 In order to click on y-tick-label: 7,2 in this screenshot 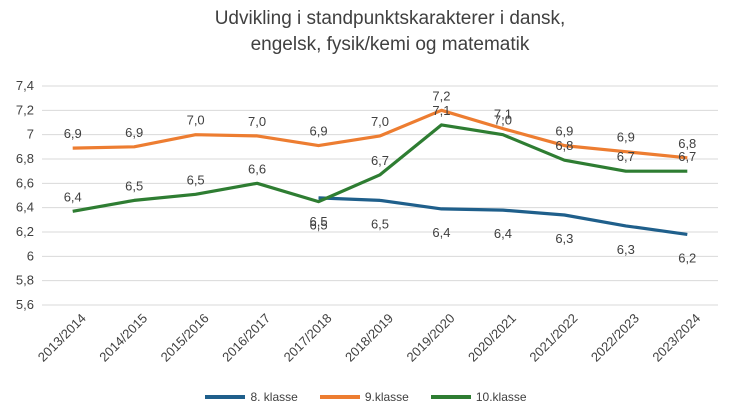, I will do `click(25, 109)`.